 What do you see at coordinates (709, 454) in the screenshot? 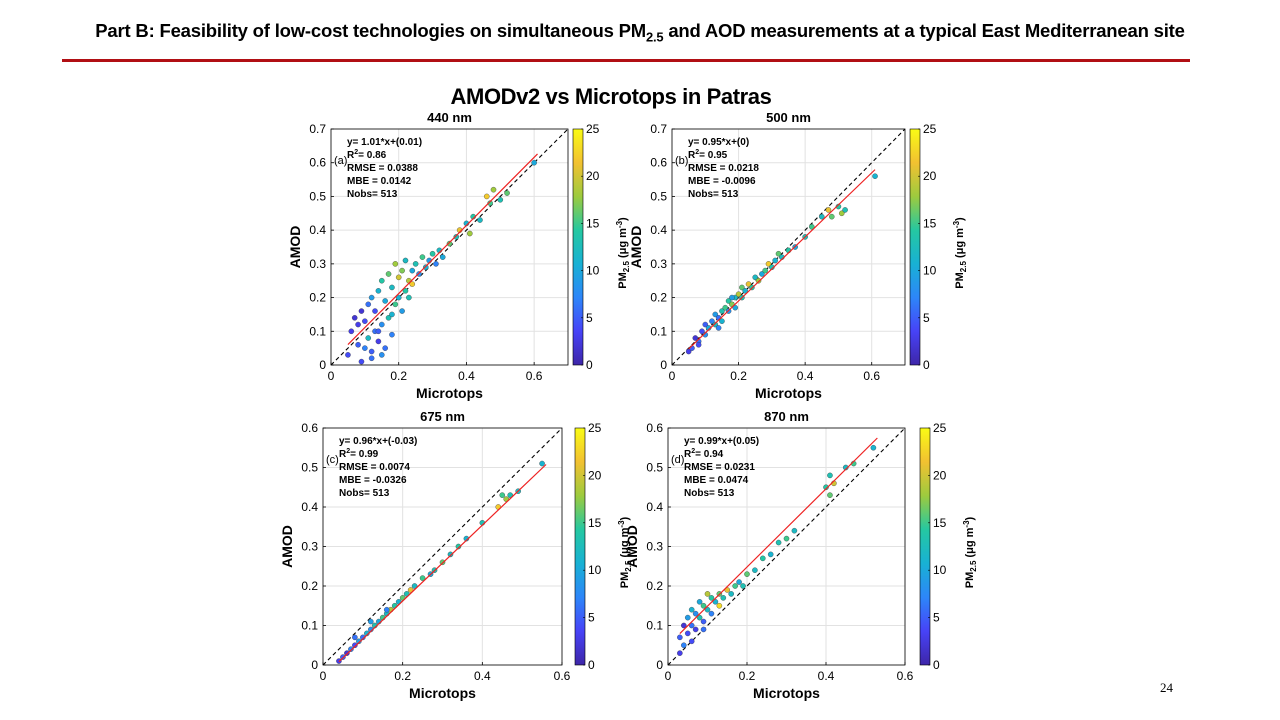
I see `r-squared-value: = 0.94` at bounding box center [709, 454].